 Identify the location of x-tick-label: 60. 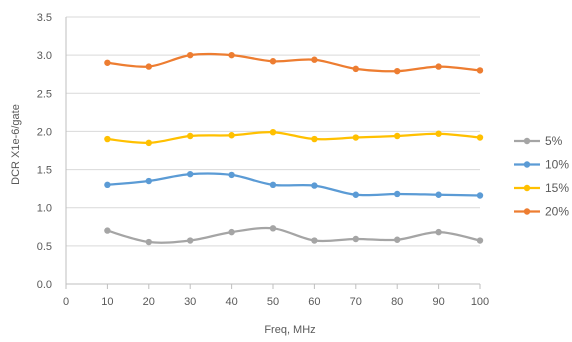
(314, 302).